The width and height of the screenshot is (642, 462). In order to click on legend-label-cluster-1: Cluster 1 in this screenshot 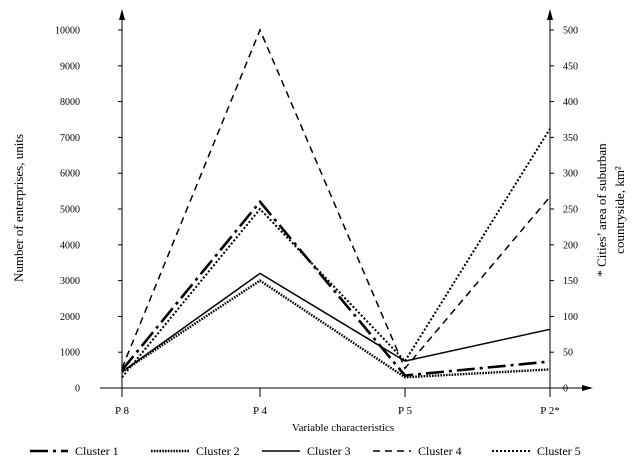, I will do `click(97, 451)`.